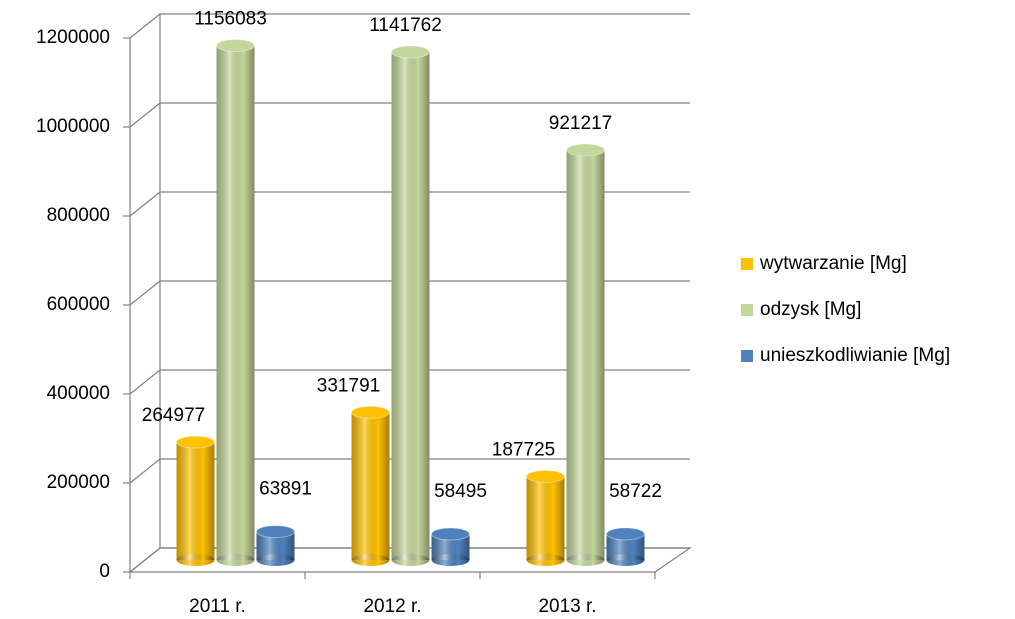 Image resolution: width=1015 pixels, height=619 pixels. I want to click on x-tick-label: 2011 r., so click(217, 606).